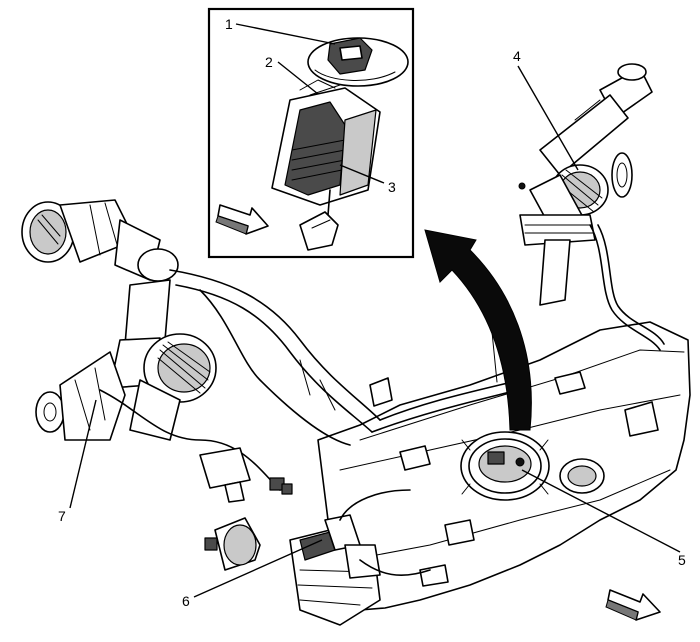 This screenshot has width=700, height=642. Describe the element at coordinates (591, 207) in the screenshot. I see `fuel-filler-pipe-right` at that location.